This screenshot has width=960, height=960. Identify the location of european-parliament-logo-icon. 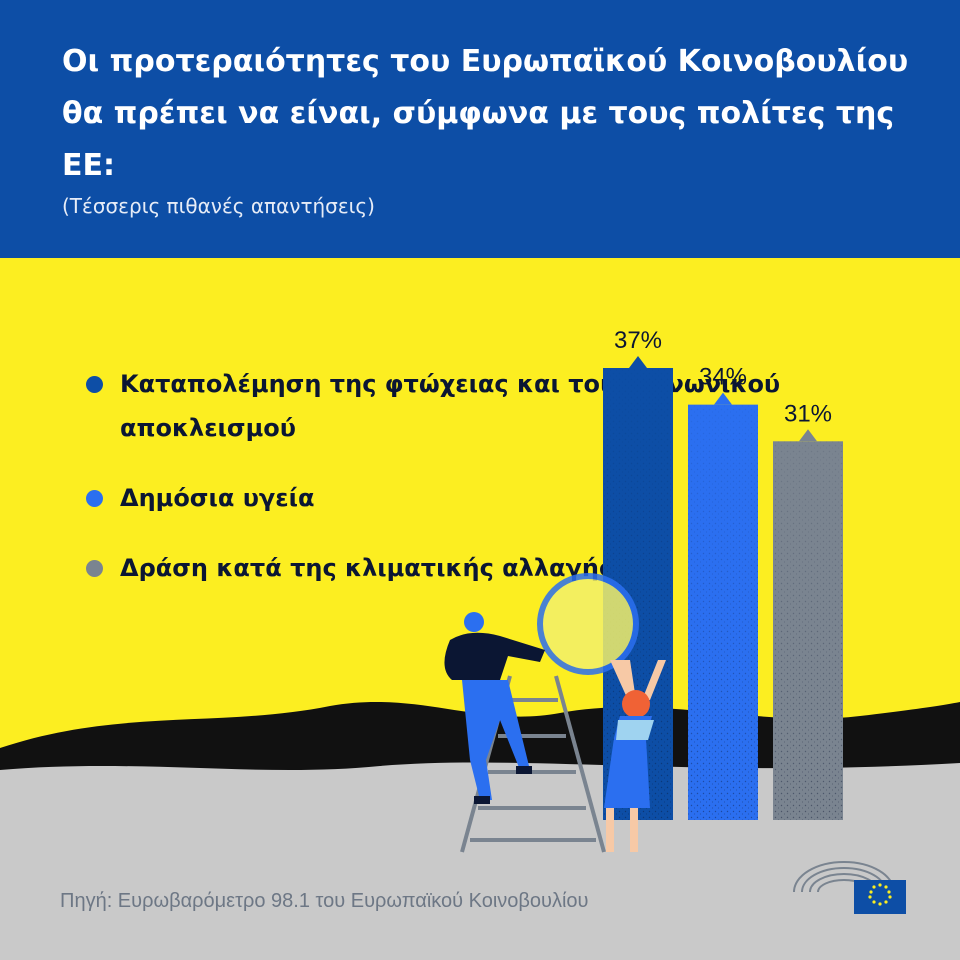
(849, 887).